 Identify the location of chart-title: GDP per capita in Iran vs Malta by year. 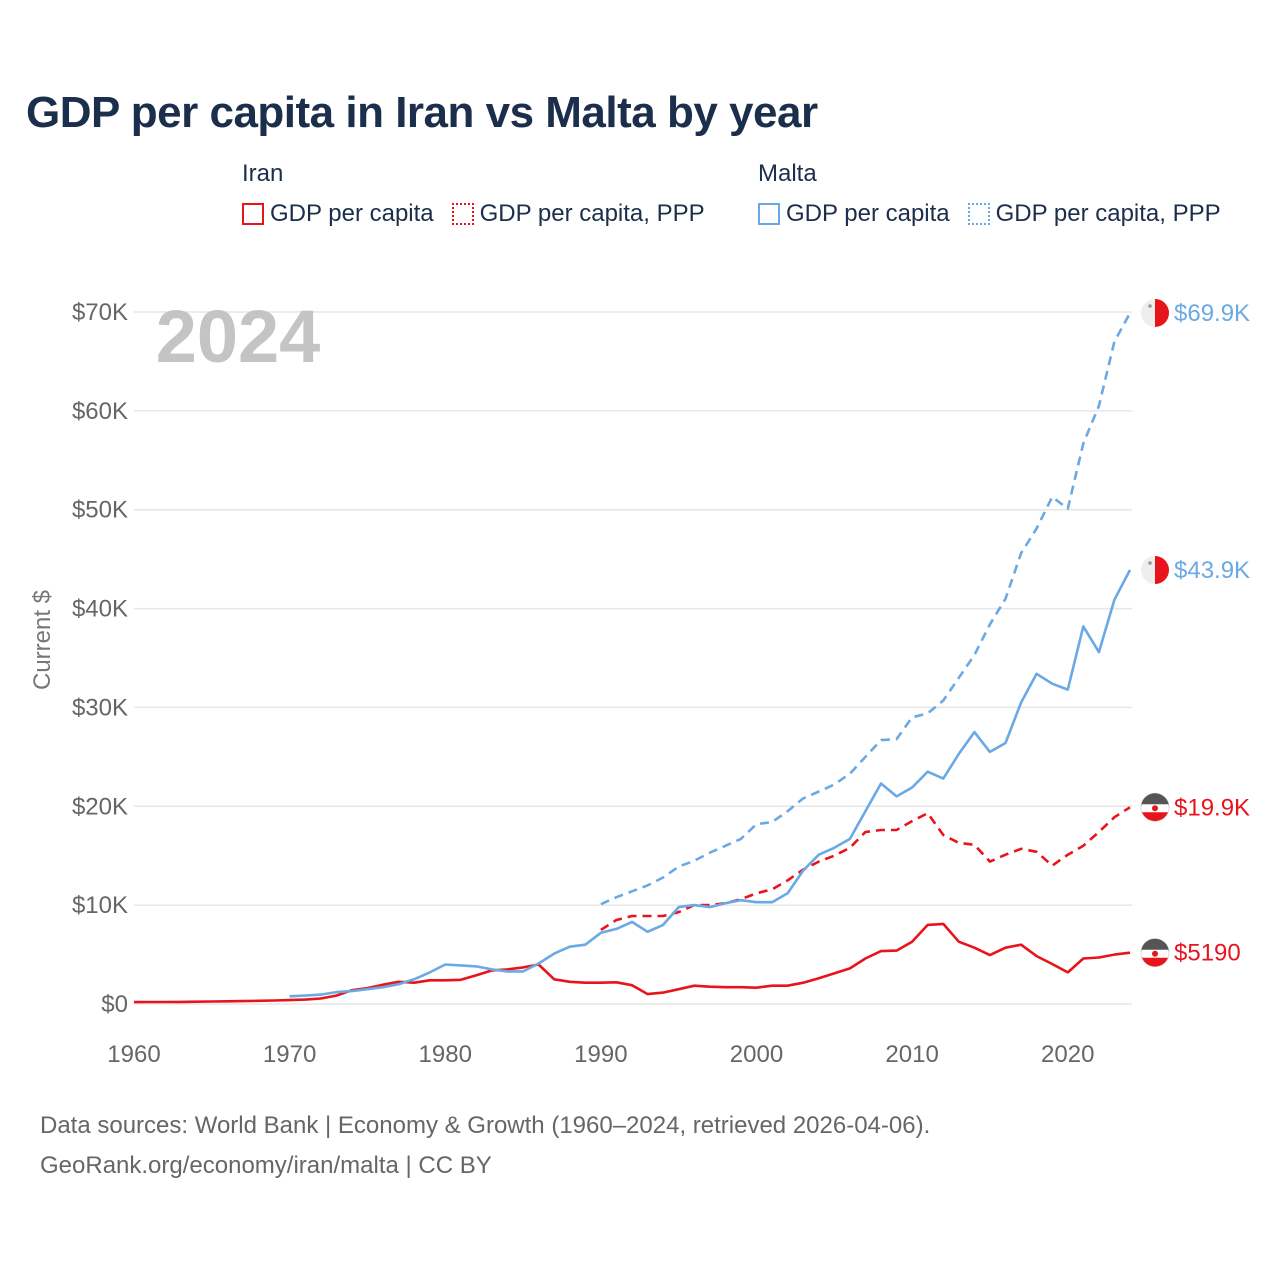
(422, 112).